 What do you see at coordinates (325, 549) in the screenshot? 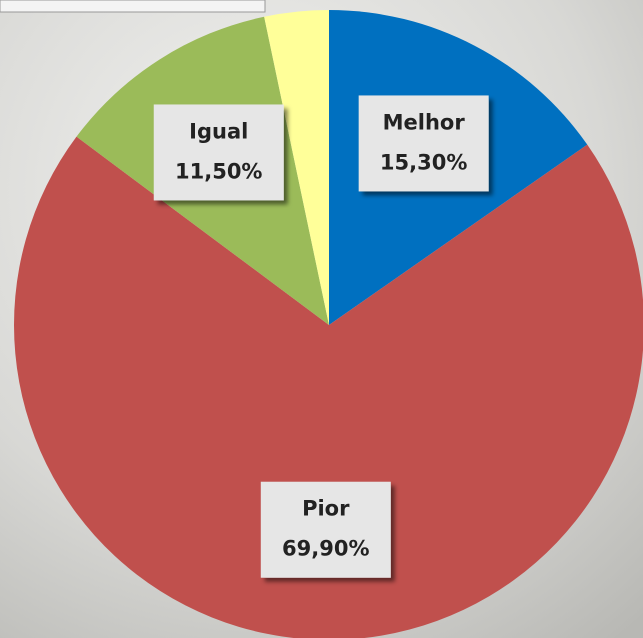
I see `value-label: 69,90%` at bounding box center [325, 549].